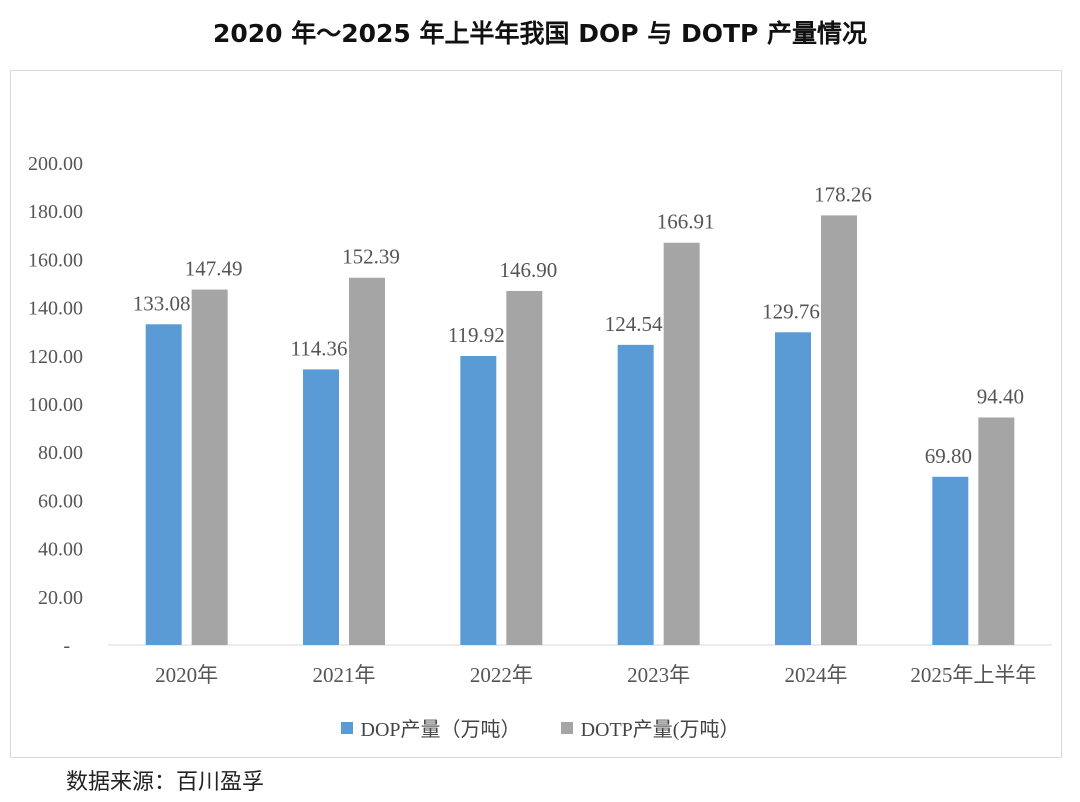  Describe the element at coordinates (162, 303) in the screenshot. I see `data-label-dop-0: 133.08` at that location.